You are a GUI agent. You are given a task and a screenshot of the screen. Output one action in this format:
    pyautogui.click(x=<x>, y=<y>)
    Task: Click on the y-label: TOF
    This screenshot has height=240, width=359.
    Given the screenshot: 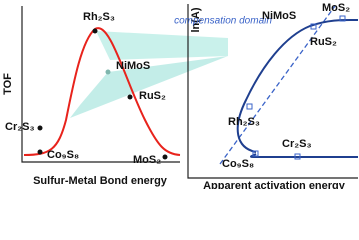 What is the action you would take?
    pyautogui.click(x=8, y=84)
    